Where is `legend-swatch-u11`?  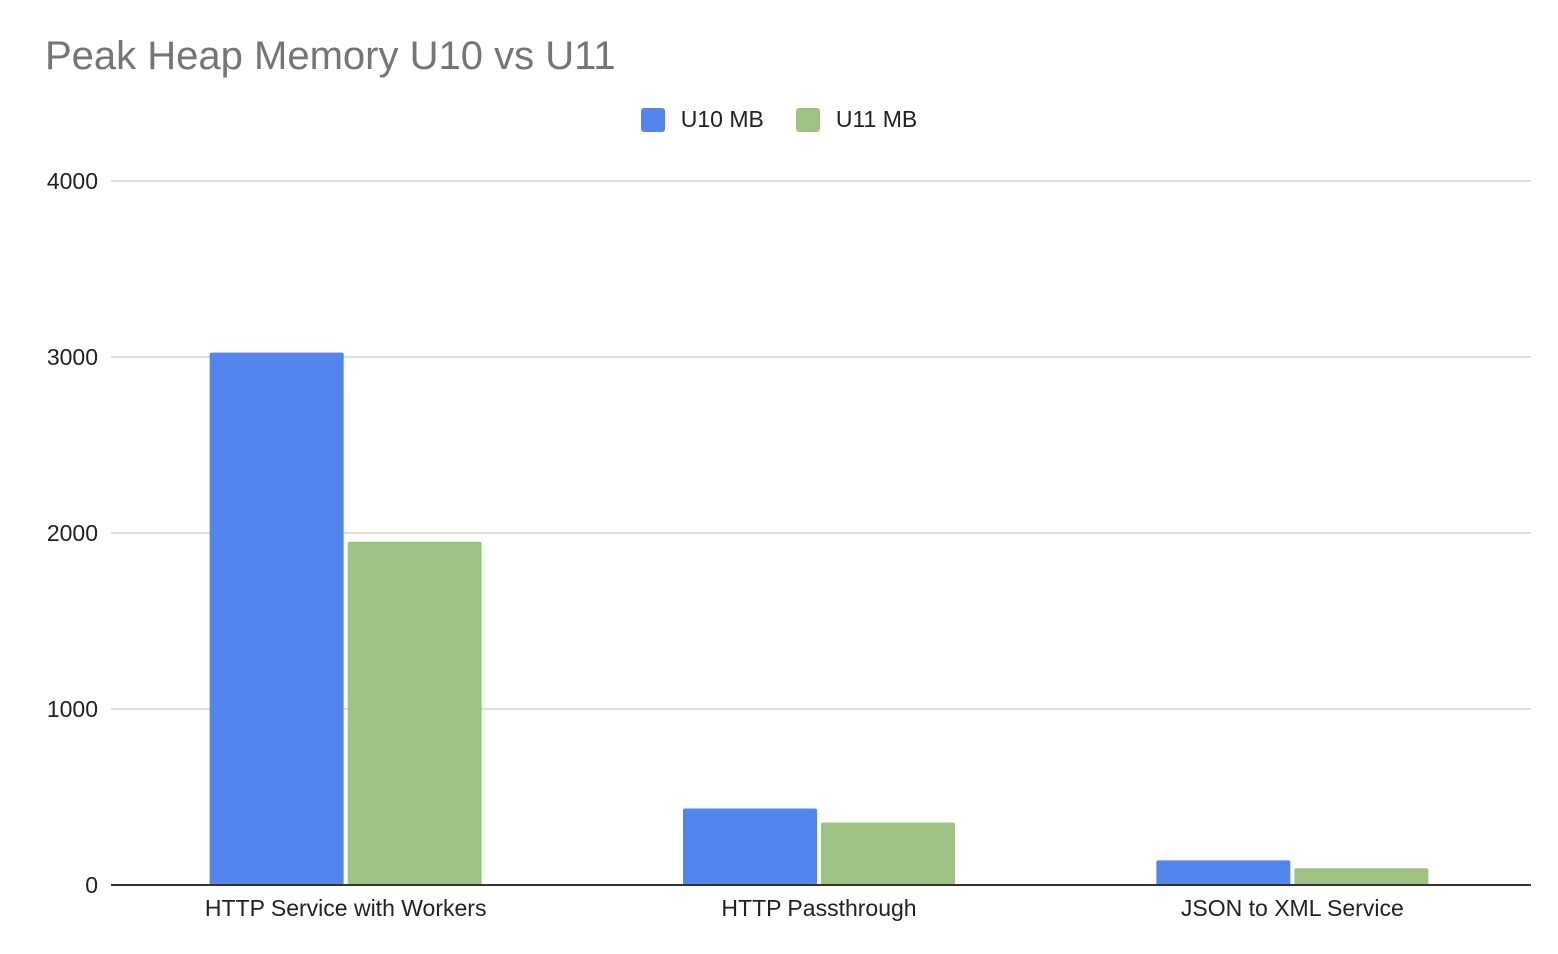
legend-swatch-u11 is located at coordinates (807, 119).